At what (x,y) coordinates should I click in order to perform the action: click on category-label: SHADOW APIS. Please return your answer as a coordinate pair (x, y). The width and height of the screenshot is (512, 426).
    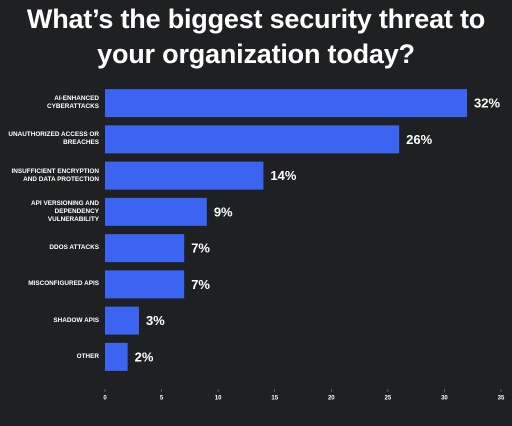
    Looking at the image, I should click on (76, 320).